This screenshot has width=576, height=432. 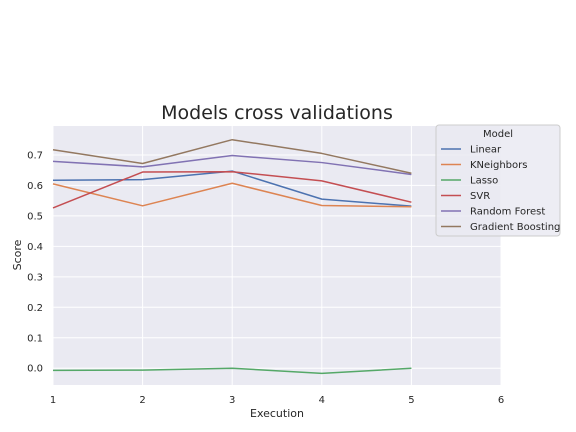 I want to click on y-tick-label: 0.1, so click(x=35, y=338).